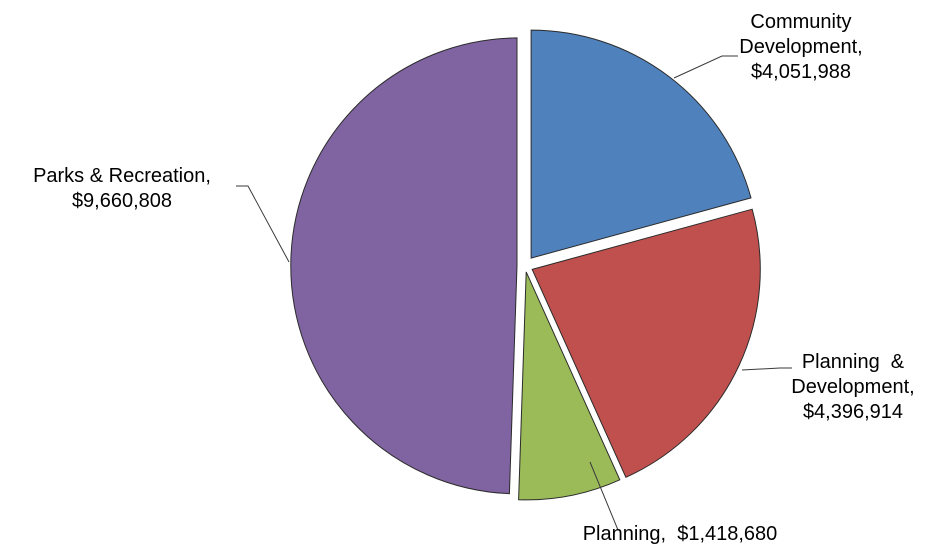  What do you see at coordinates (853, 362) in the screenshot?
I see `data-label-line: Planning &` at bounding box center [853, 362].